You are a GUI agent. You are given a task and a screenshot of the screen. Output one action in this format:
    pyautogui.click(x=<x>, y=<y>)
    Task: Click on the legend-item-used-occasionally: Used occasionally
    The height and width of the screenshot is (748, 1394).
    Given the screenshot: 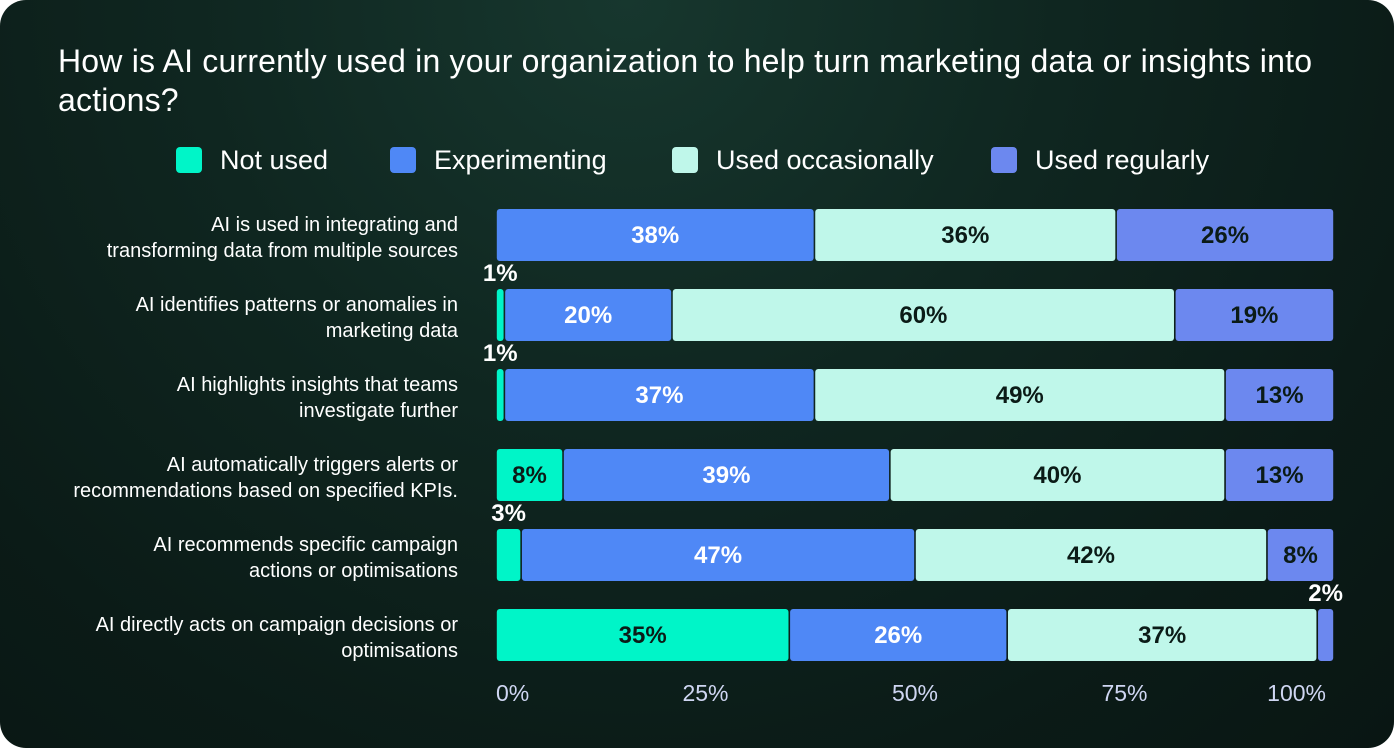 What is the action you would take?
    pyautogui.click(x=803, y=160)
    